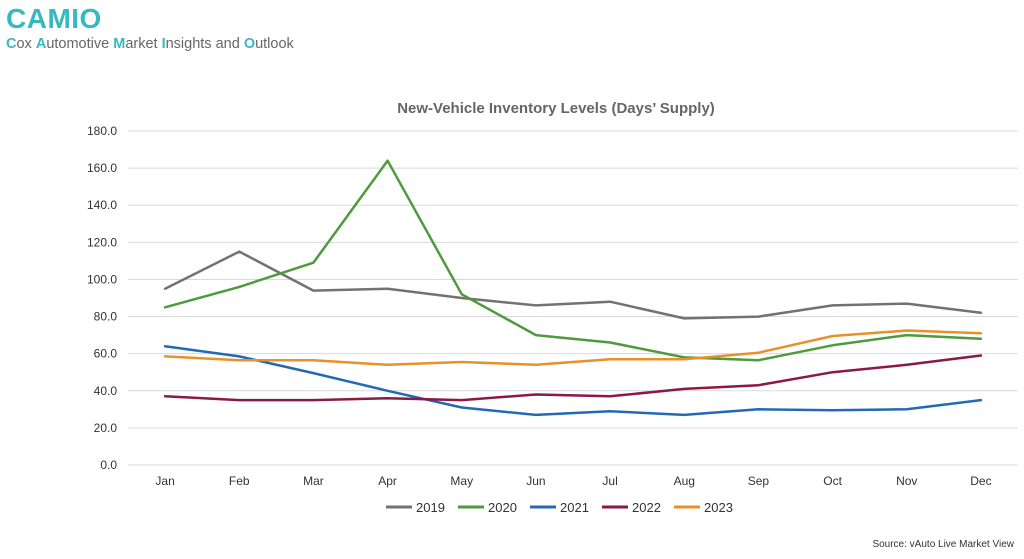 Image resolution: width=1024 pixels, height=559 pixels. What do you see at coordinates (41, 44) in the screenshot?
I see `brand-subtitle-part: A` at bounding box center [41, 44].